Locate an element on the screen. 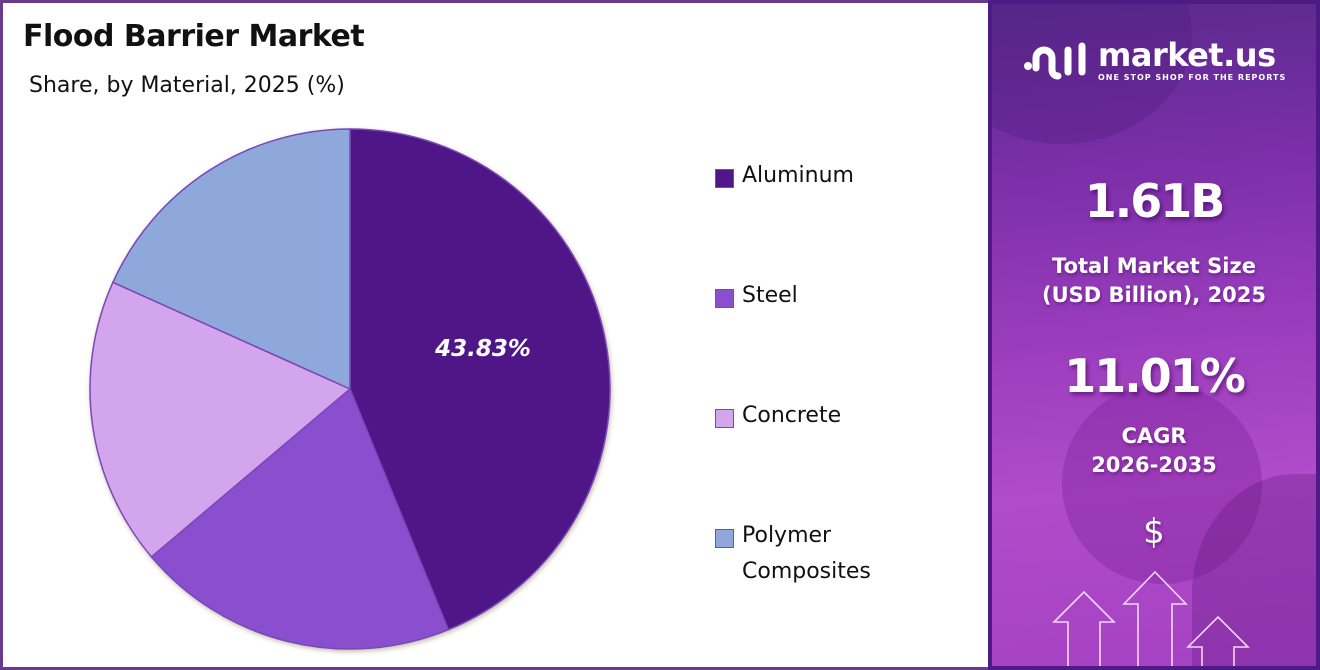  legend-item-concrete: Concrete is located at coordinates (778, 418).